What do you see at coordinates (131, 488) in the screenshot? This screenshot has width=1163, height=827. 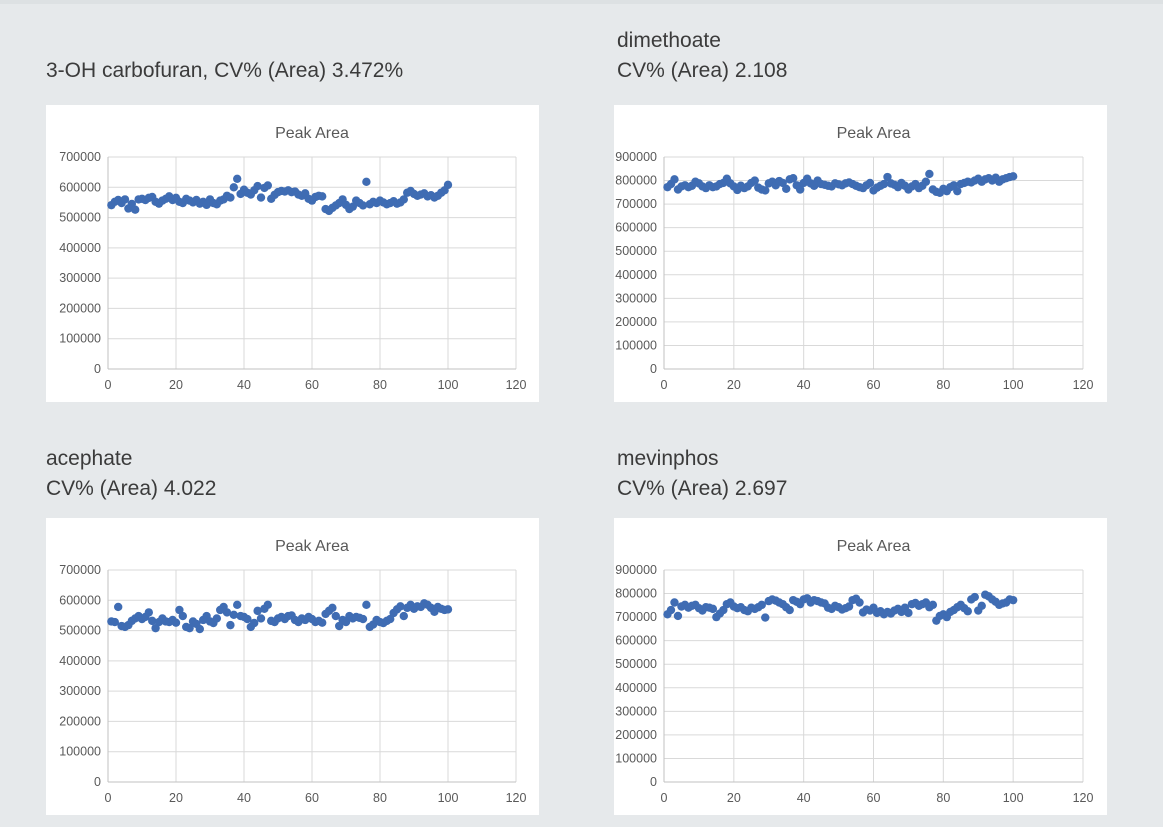 I see `chart-header-line: CV% (Area) 4.022` at bounding box center [131, 488].